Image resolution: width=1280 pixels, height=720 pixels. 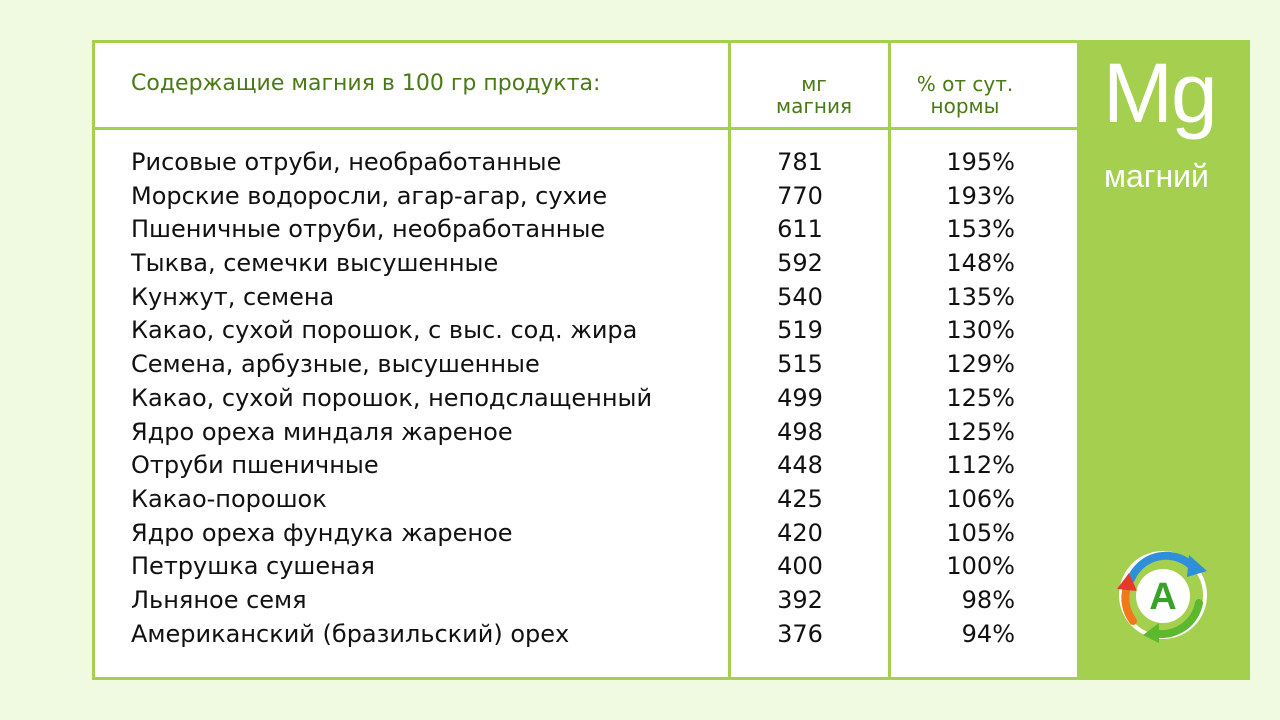 What do you see at coordinates (980, 532) in the screenshot?
I see `daily-percent: 105%` at bounding box center [980, 532].